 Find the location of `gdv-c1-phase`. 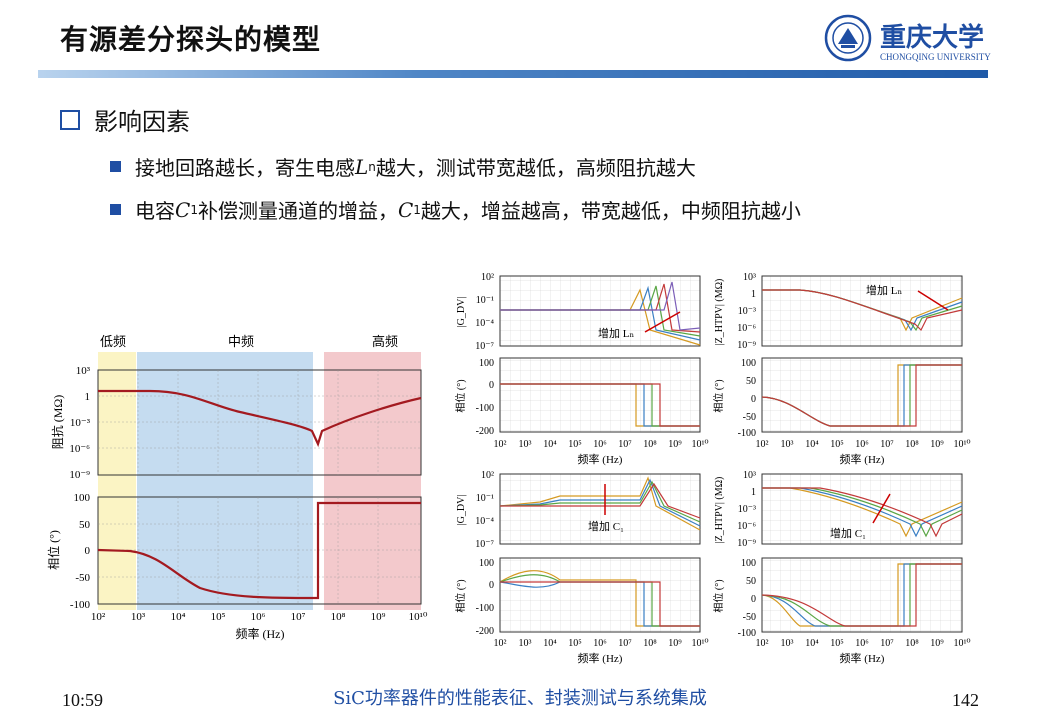

gdv-c1-phase is located at coordinates (600, 595).